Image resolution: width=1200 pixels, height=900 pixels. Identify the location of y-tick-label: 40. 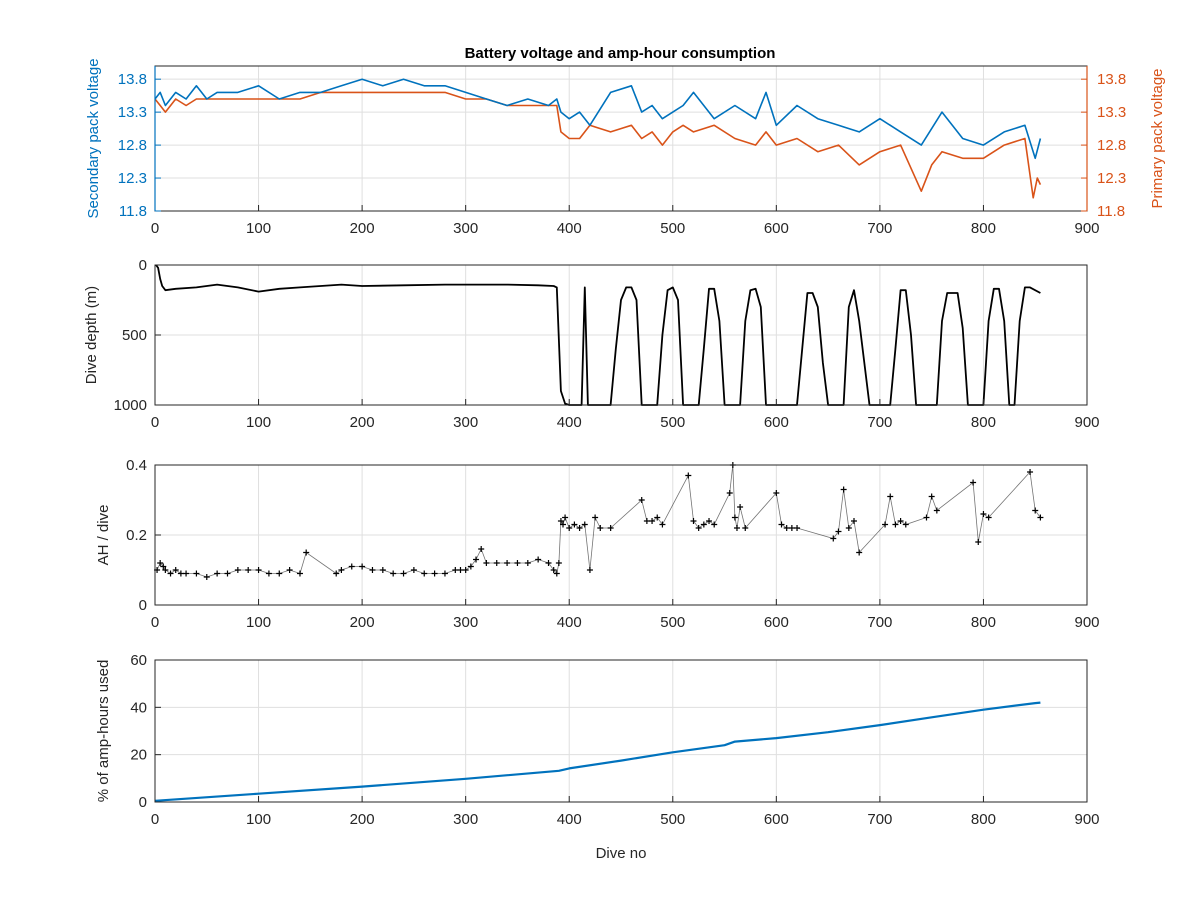
(138, 707).